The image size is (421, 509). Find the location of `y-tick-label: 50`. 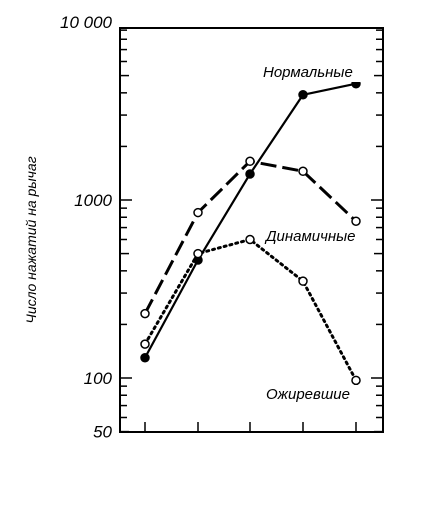

y-tick-label: 50 is located at coordinates (102, 432).